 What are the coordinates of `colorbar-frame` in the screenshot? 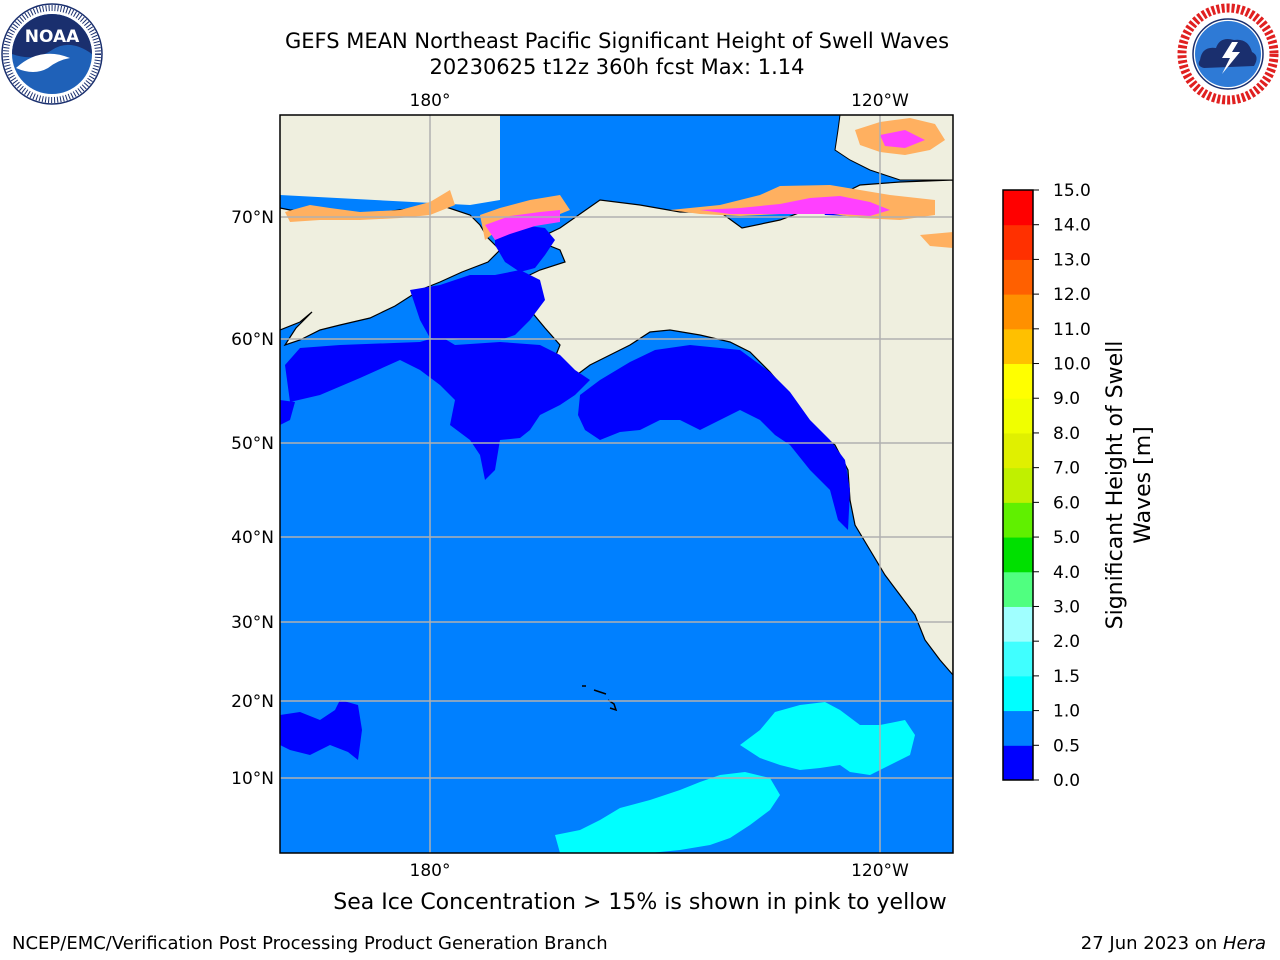 It's located at (1018, 485).